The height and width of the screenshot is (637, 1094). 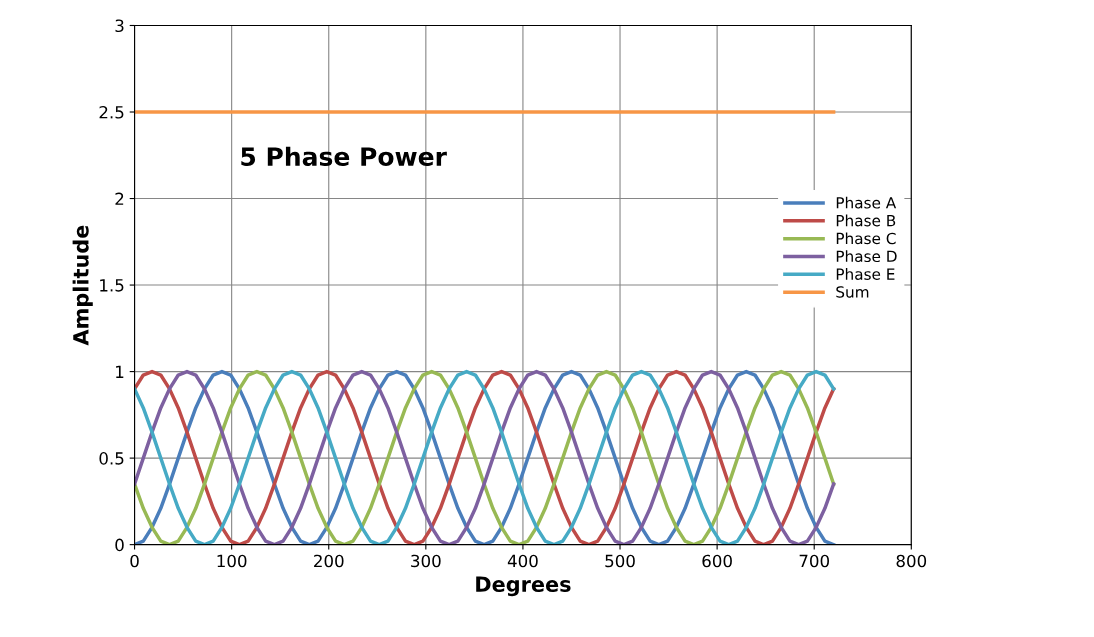 What do you see at coordinates (814, 561) in the screenshot?
I see `x-tick-label: 700` at bounding box center [814, 561].